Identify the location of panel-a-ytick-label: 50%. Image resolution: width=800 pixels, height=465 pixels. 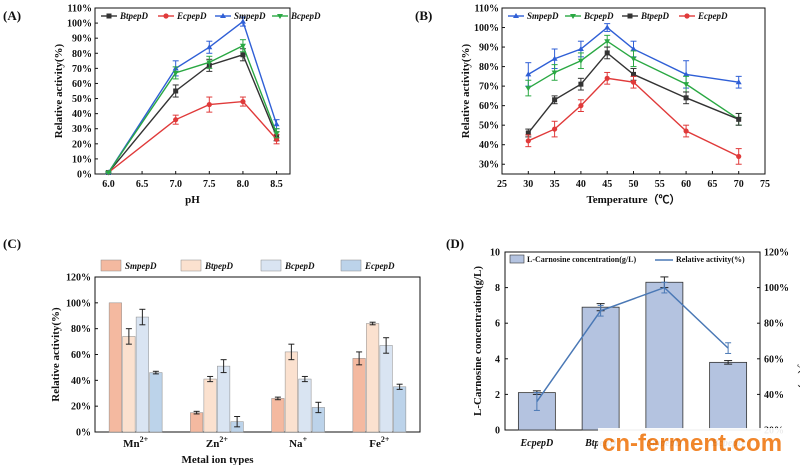
(82, 99).